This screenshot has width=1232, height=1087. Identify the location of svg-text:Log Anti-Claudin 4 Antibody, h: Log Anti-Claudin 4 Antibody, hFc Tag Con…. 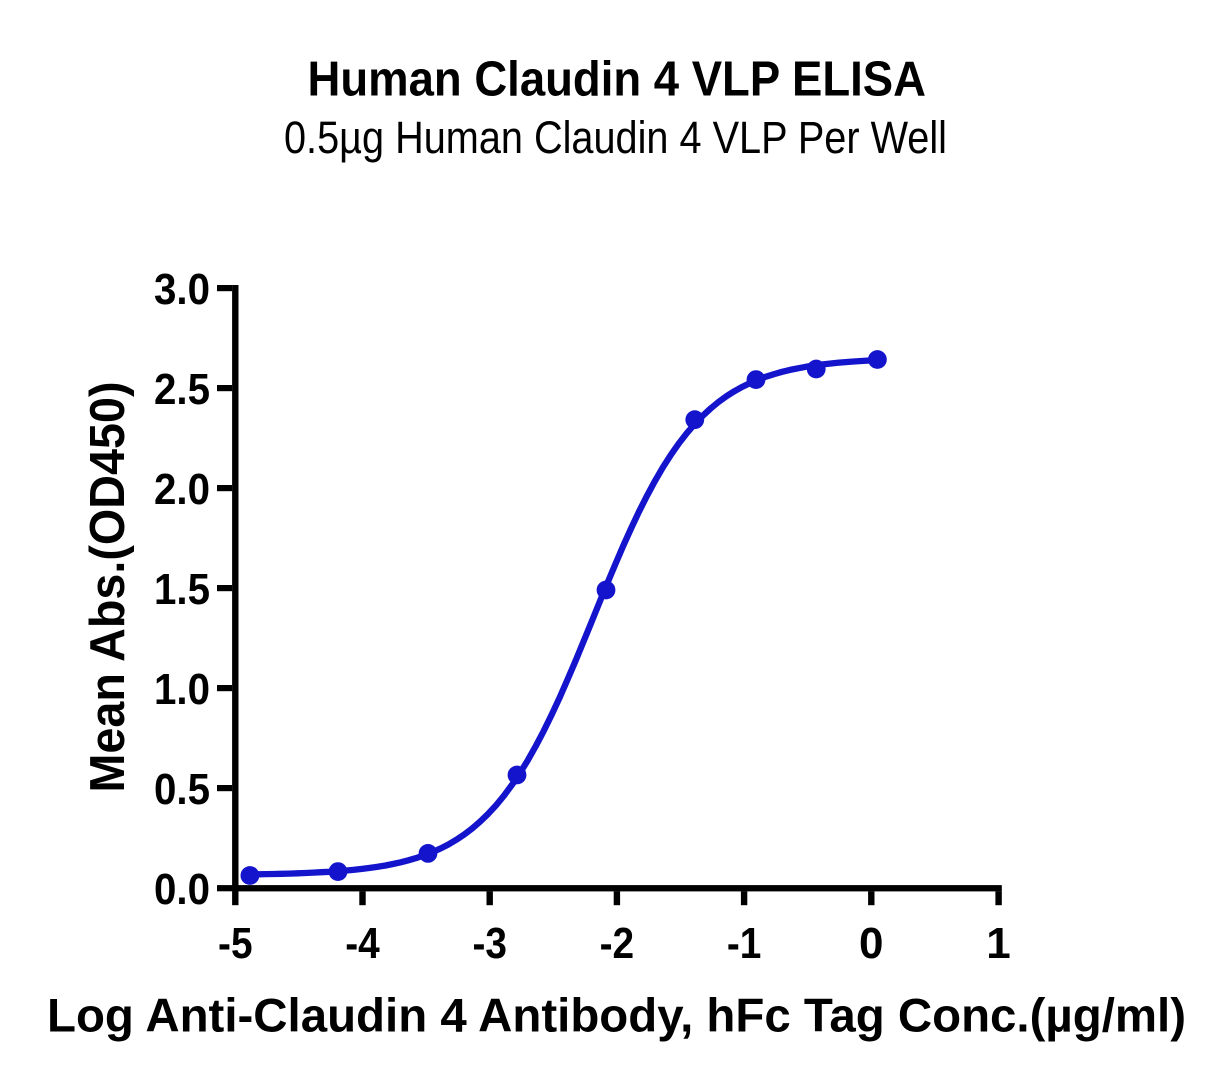
(616, 1016).